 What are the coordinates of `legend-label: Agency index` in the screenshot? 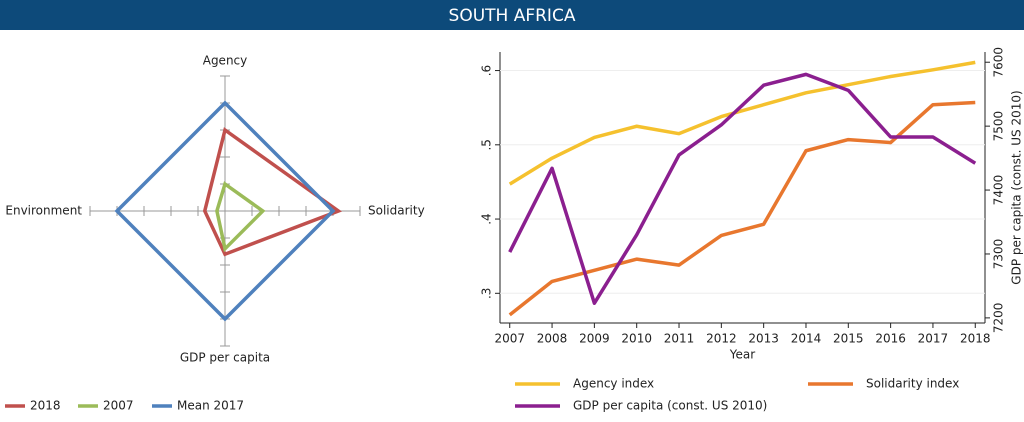 It's located at (613, 384).